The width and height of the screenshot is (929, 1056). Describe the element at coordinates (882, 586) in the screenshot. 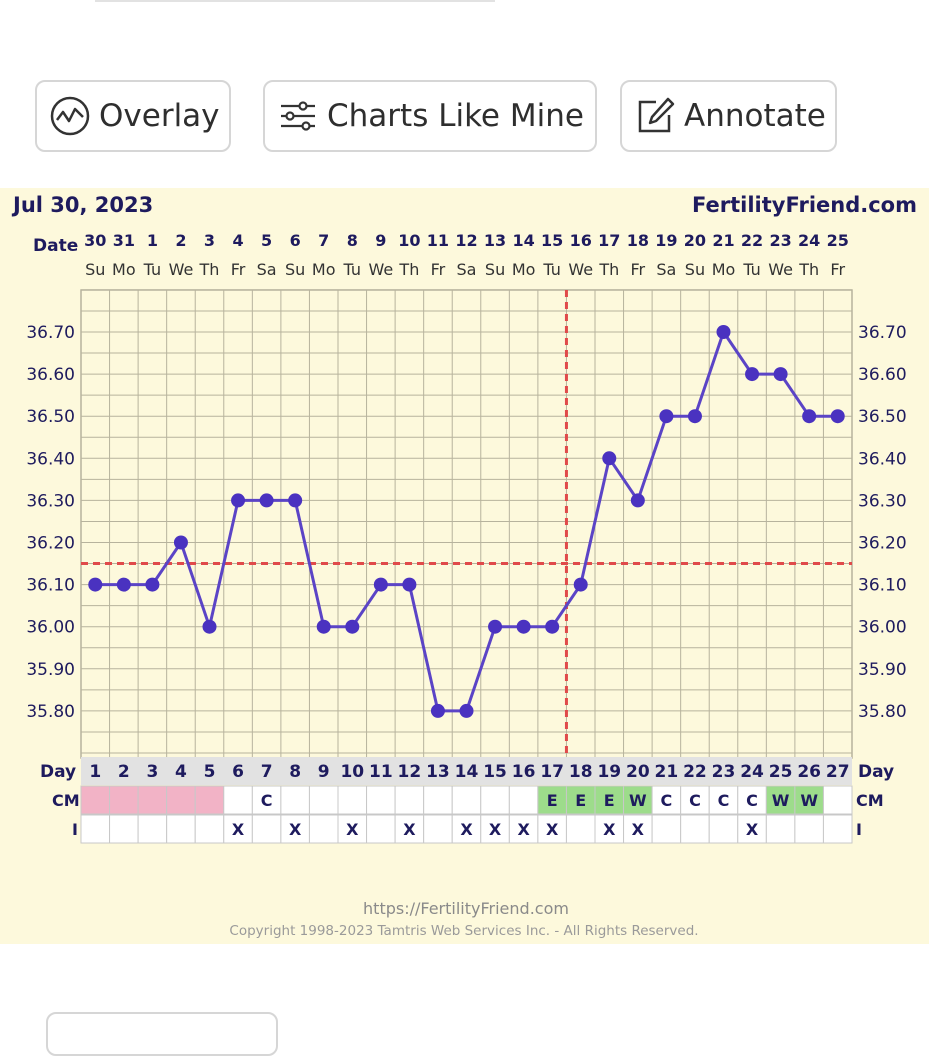

I see `y-tick-label-right: 36.10` at that location.